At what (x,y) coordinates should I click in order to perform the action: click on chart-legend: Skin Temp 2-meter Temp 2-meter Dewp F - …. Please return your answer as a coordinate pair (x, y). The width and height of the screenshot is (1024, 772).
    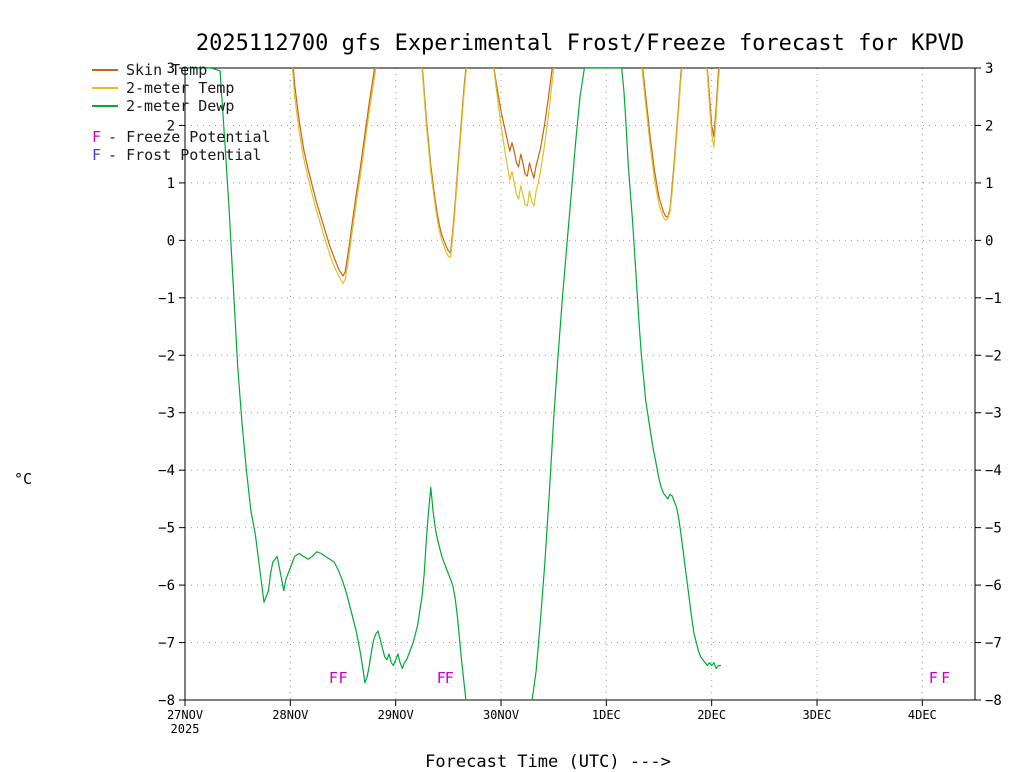
    Looking at the image, I should click on (181, 112).